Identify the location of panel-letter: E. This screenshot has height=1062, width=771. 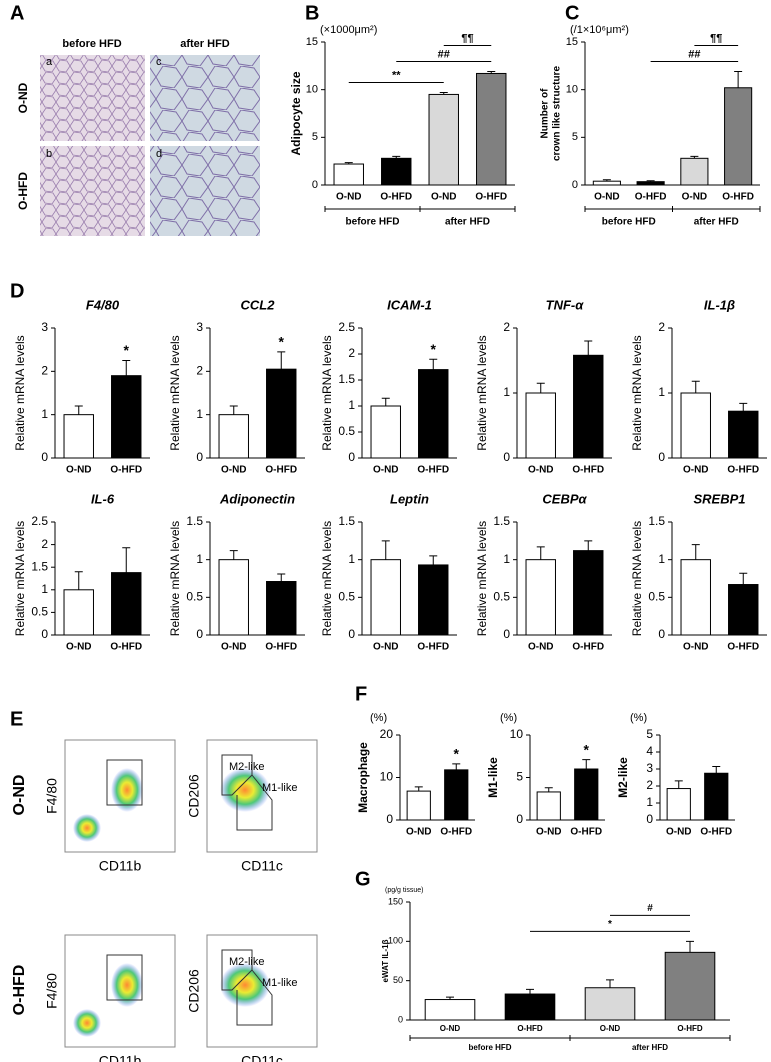
(16, 719).